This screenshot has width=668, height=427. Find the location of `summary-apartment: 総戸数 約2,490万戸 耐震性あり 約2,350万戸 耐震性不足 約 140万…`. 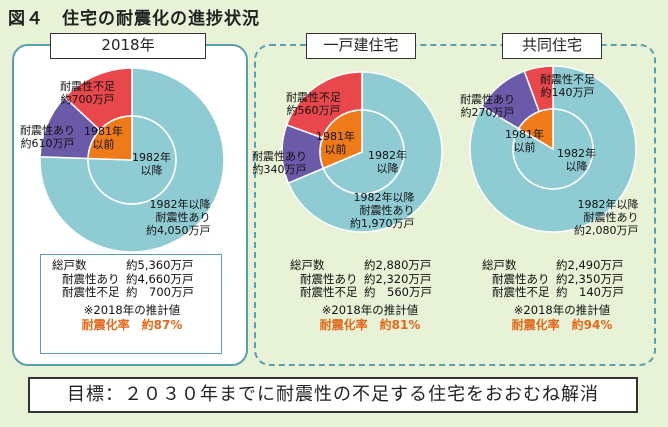

summary-apartment: 総戸数 約2,490万戸 耐震性あり 約2,350万戸 耐震性不足 約 140万… is located at coordinates (562, 295).